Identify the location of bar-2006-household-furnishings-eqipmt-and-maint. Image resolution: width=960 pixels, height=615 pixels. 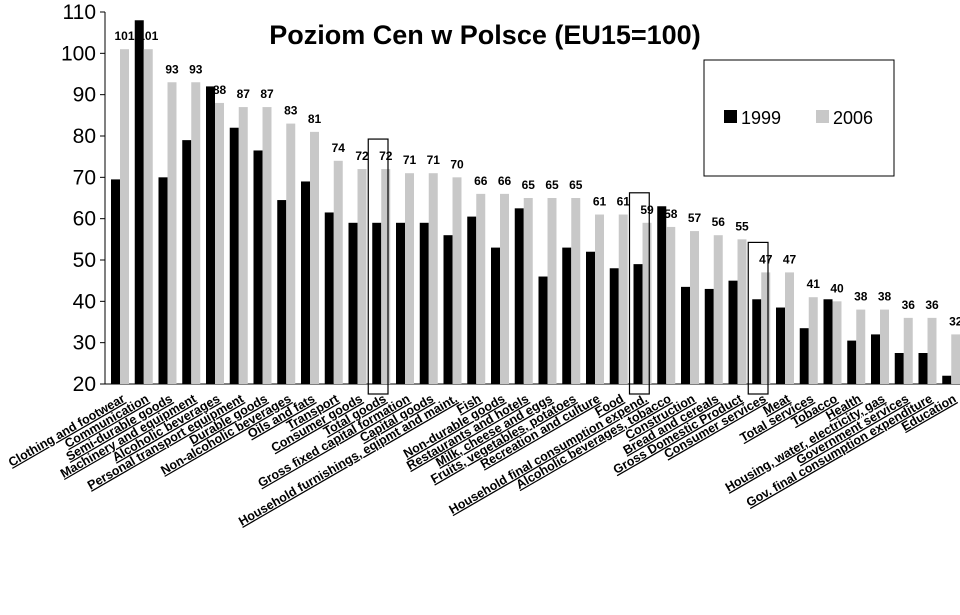
(457, 280).